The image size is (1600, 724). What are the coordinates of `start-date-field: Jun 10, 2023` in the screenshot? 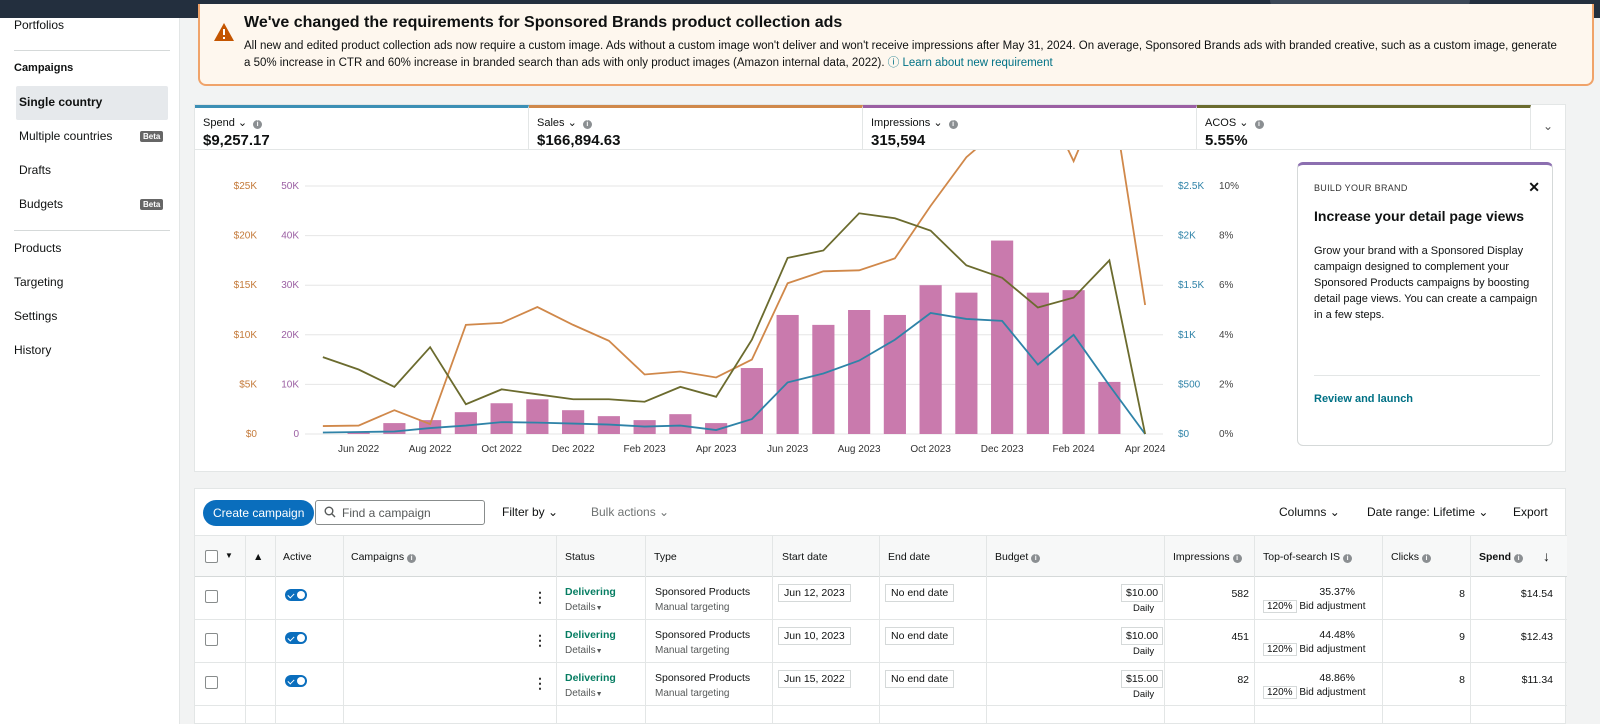 It's located at (814, 636).